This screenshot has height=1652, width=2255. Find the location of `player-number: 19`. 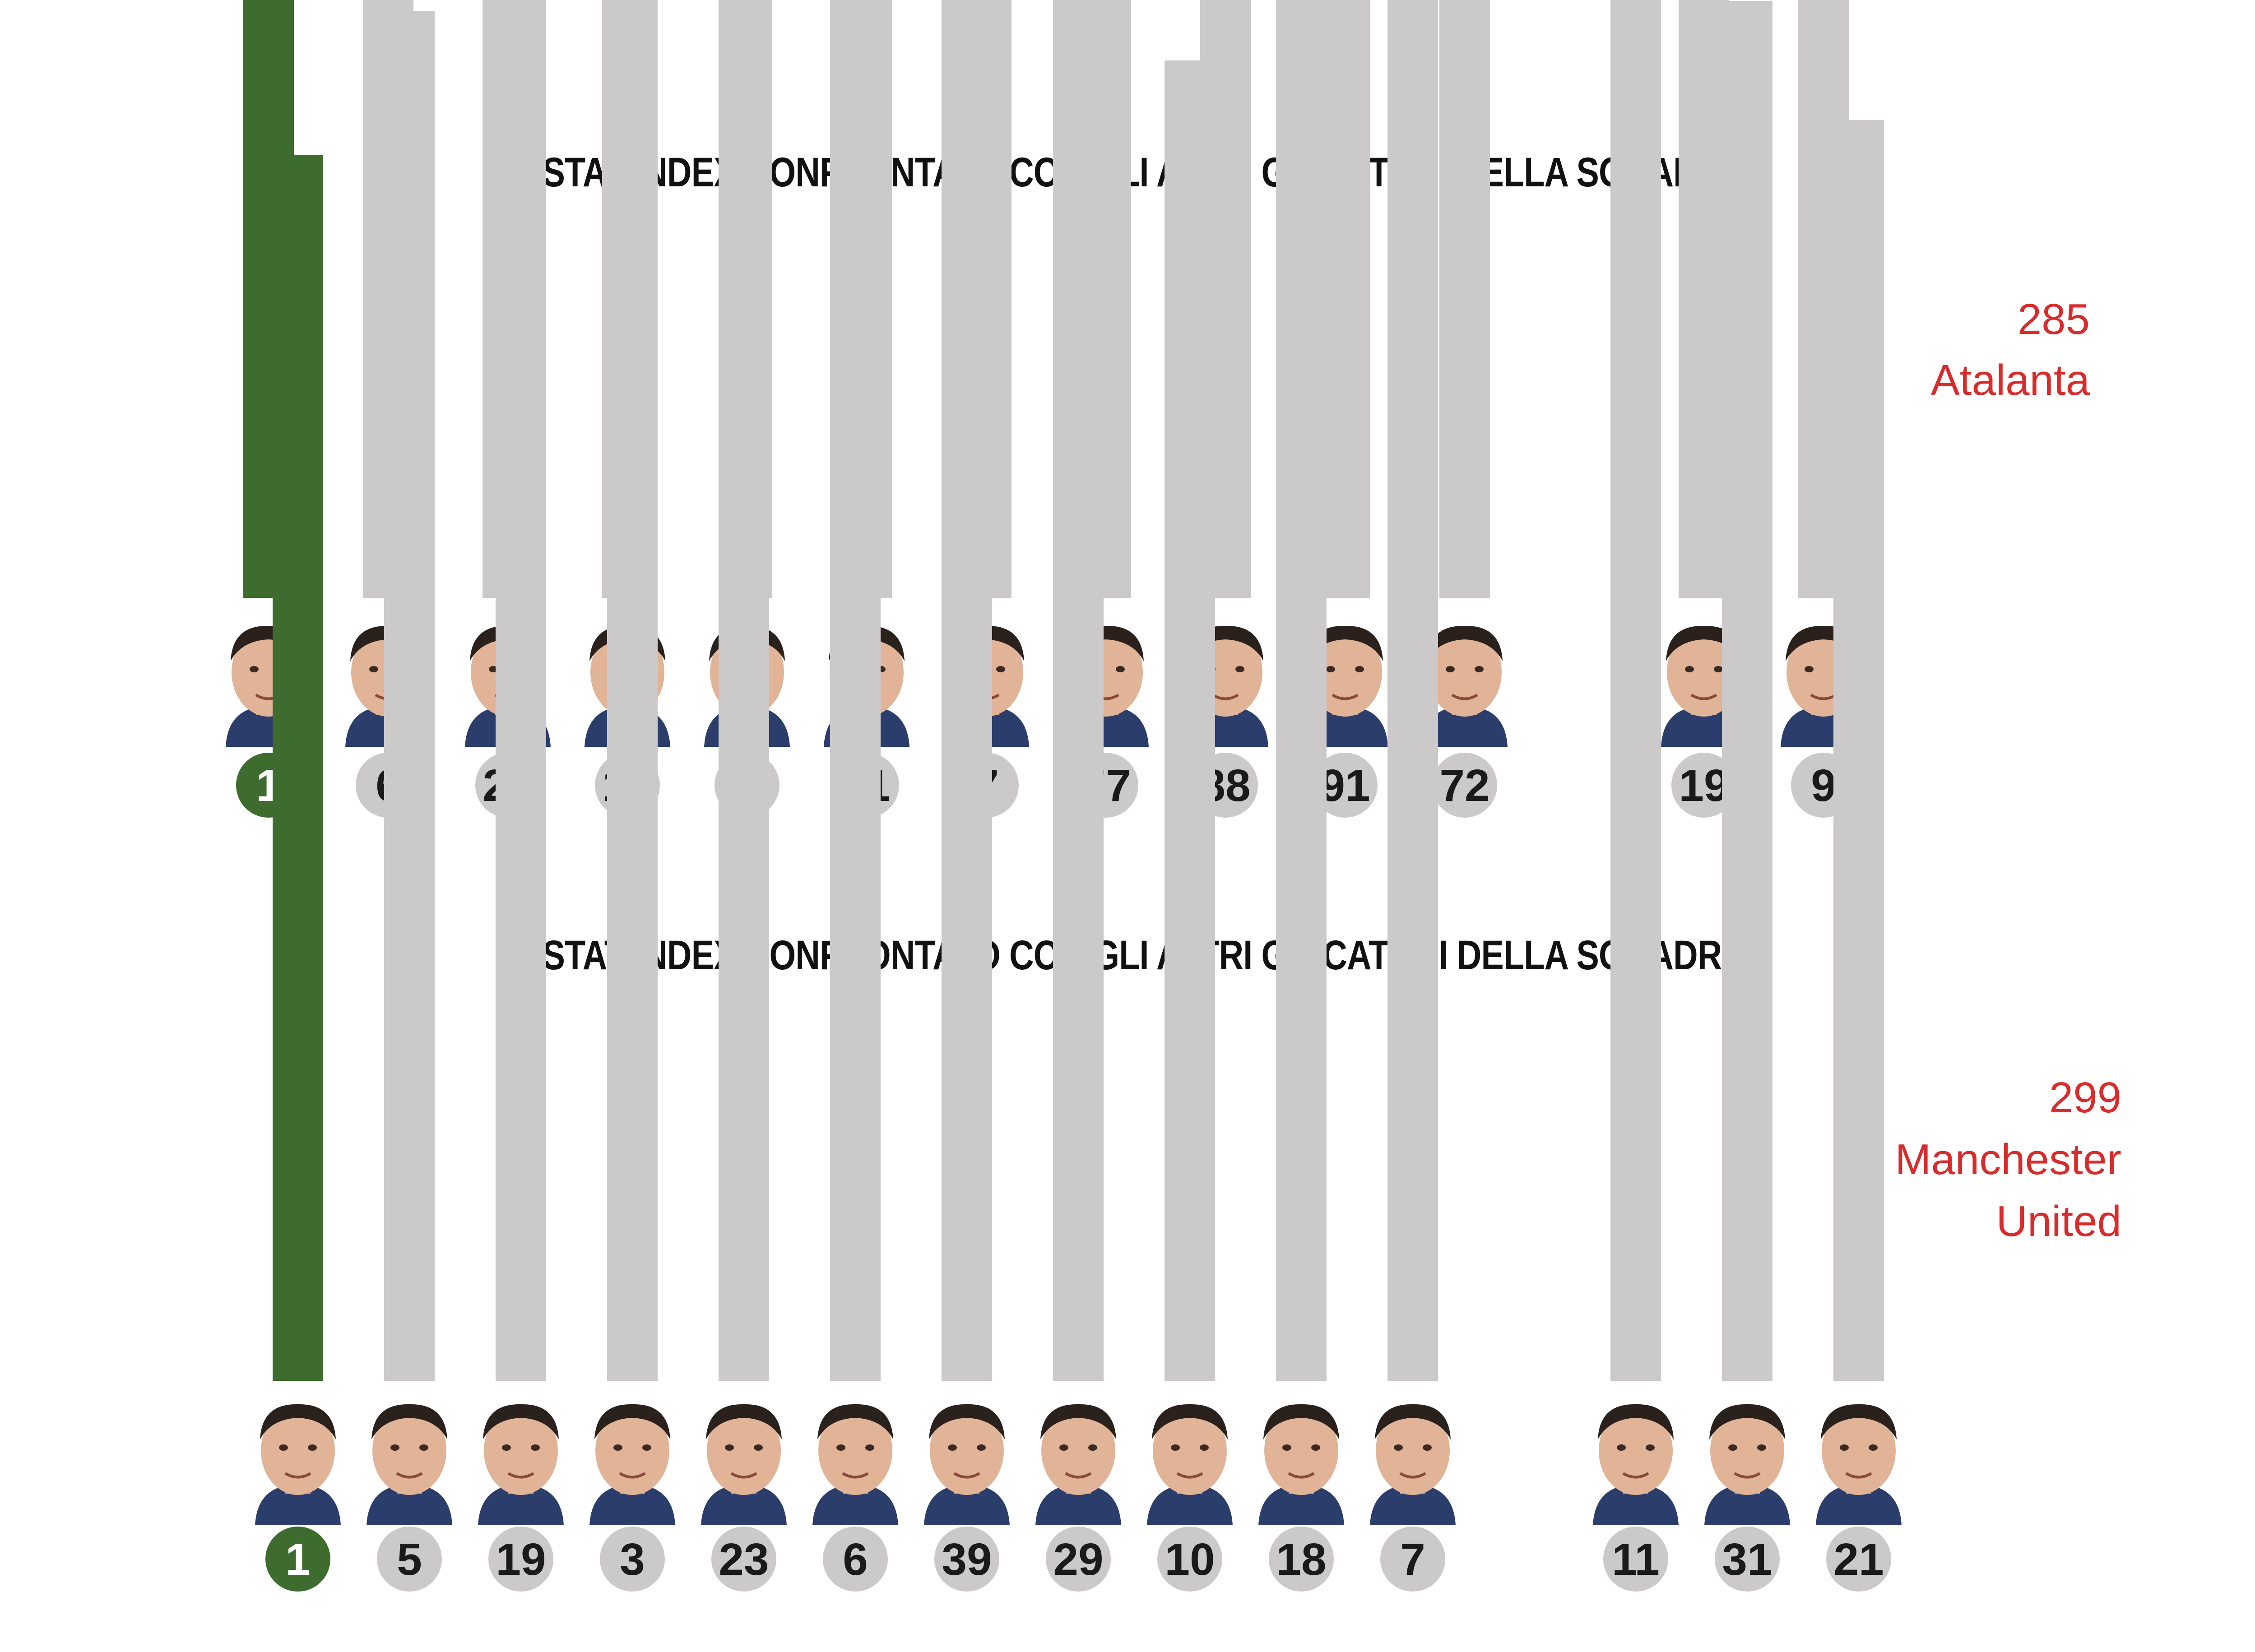

player-number: 19 is located at coordinates (521, 1559).